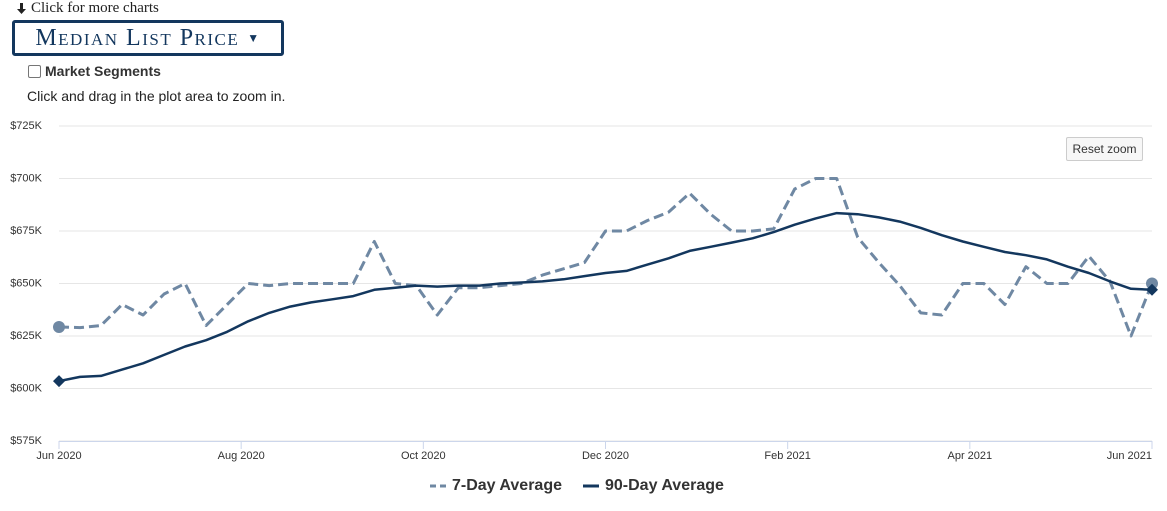  What do you see at coordinates (1129, 456) in the screenshot?
I see `x-tick-label: Jun 2021` at bounding box center [1129, 456].